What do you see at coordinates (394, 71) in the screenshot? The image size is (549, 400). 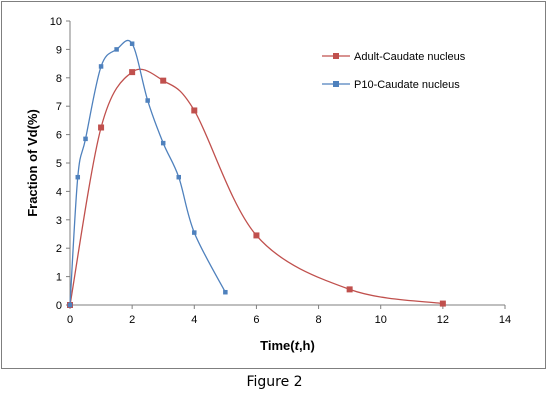 I see `legend: Adult-Caudate nucleus P10-Caudate nucleus` at bounding box center [394, 71].